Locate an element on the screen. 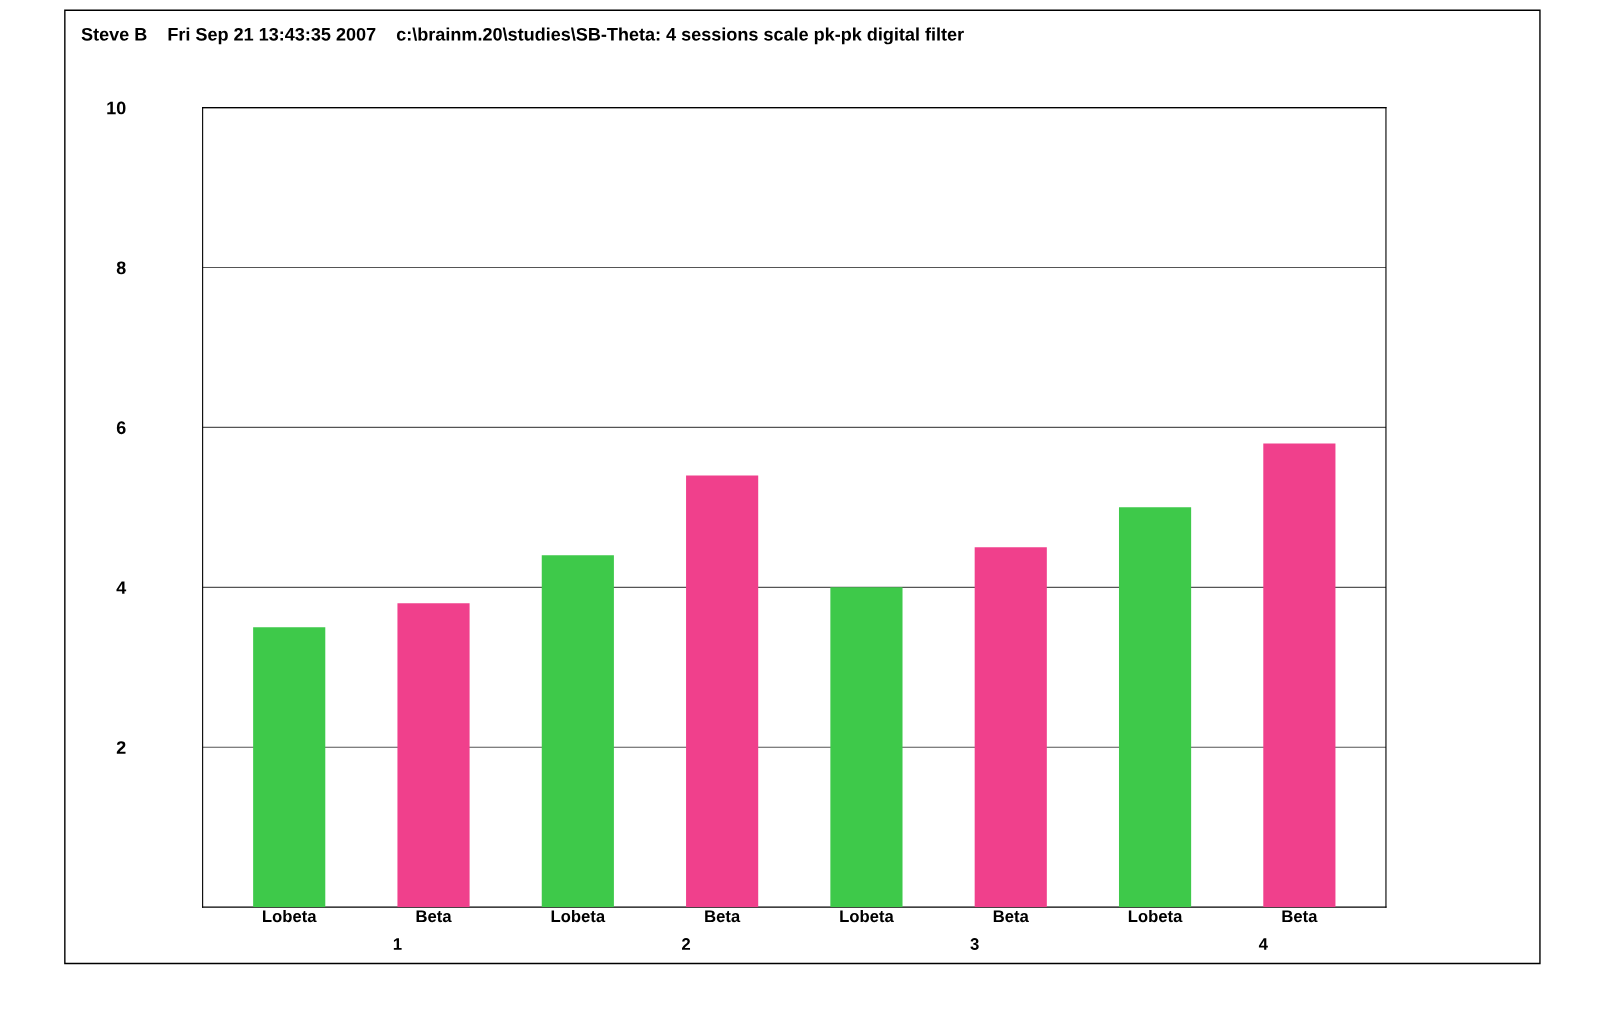 The height and width of the screenshot is (1025, 1621). y-tick-label: 10 is located at coordinates (116, 108).